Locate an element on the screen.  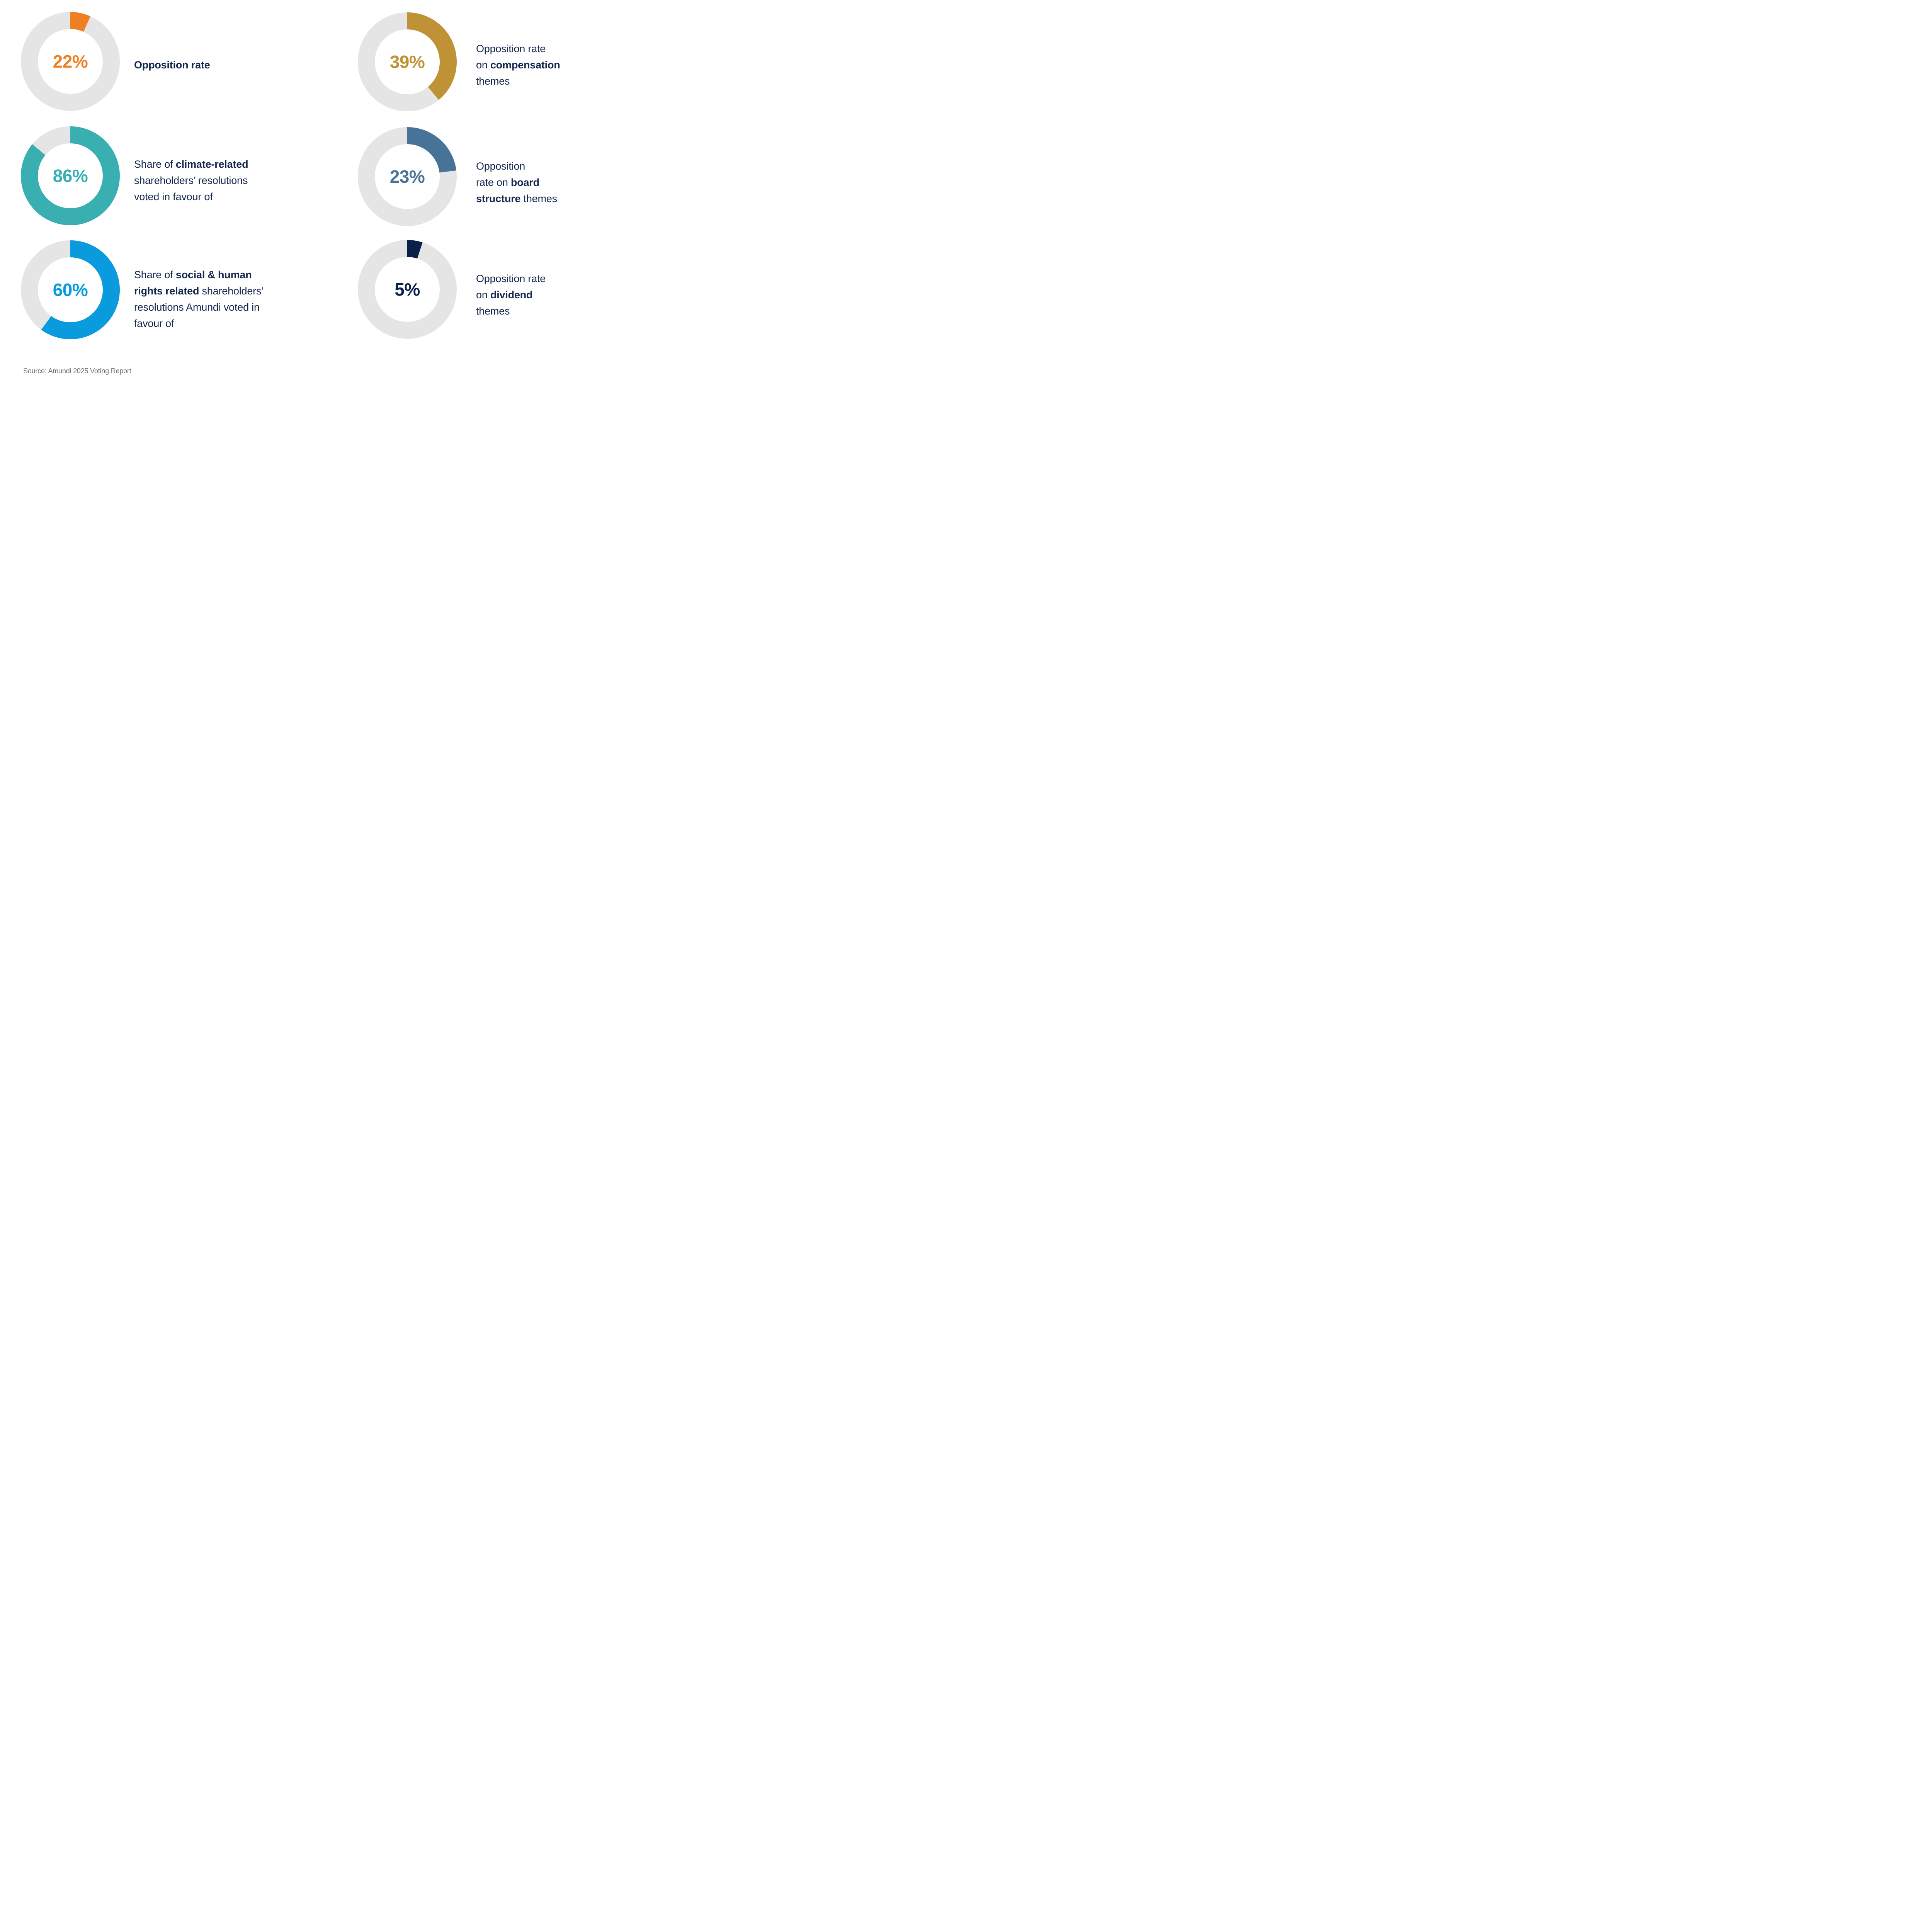
donut-opposition-rate-compensation: 39% is located at coordinates (407, 62).